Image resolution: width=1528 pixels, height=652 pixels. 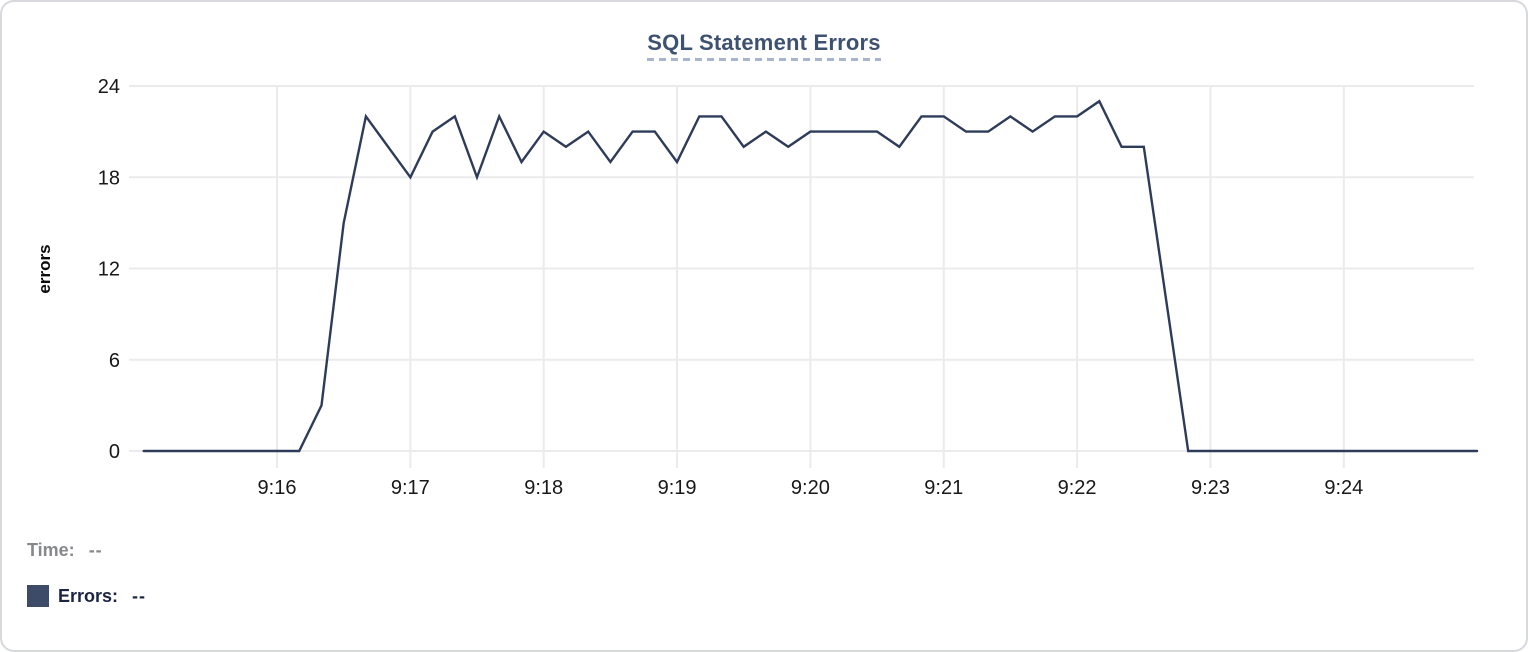 What do you see at coordinates (764, 59) in the screenshot?
I see `title-dashed-underline` at bounding box center [764, 59].